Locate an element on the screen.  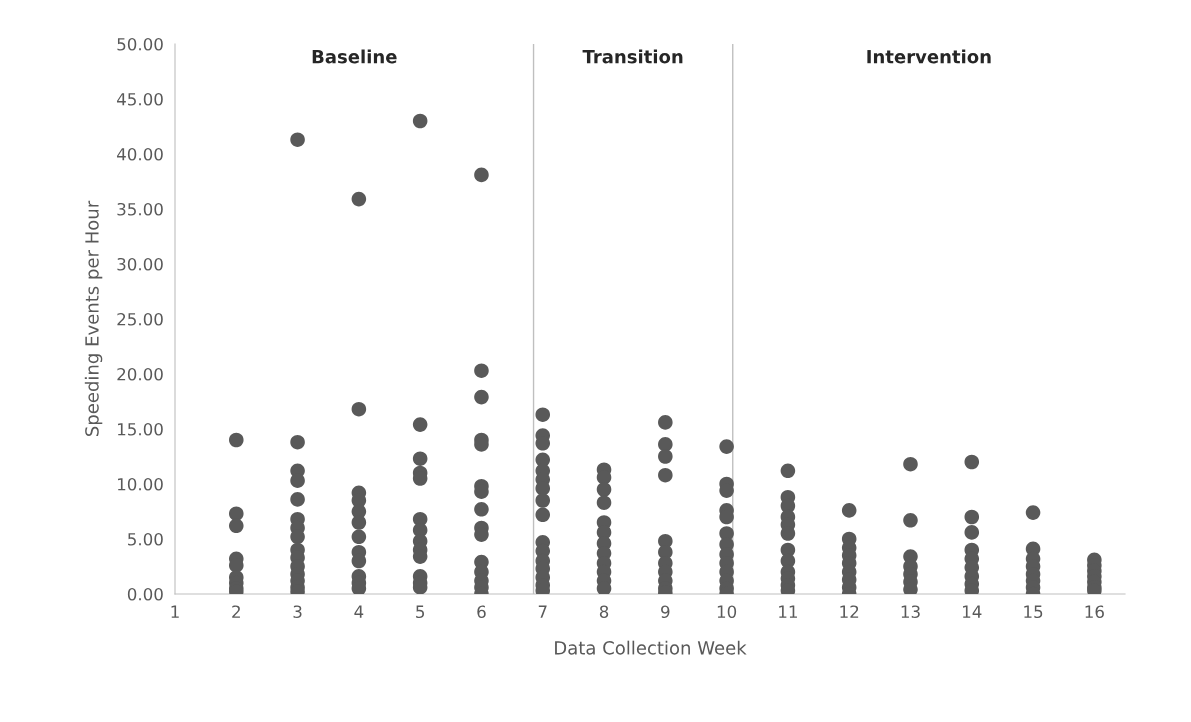
annotation: Baseline is located at coordinates (354, 56).